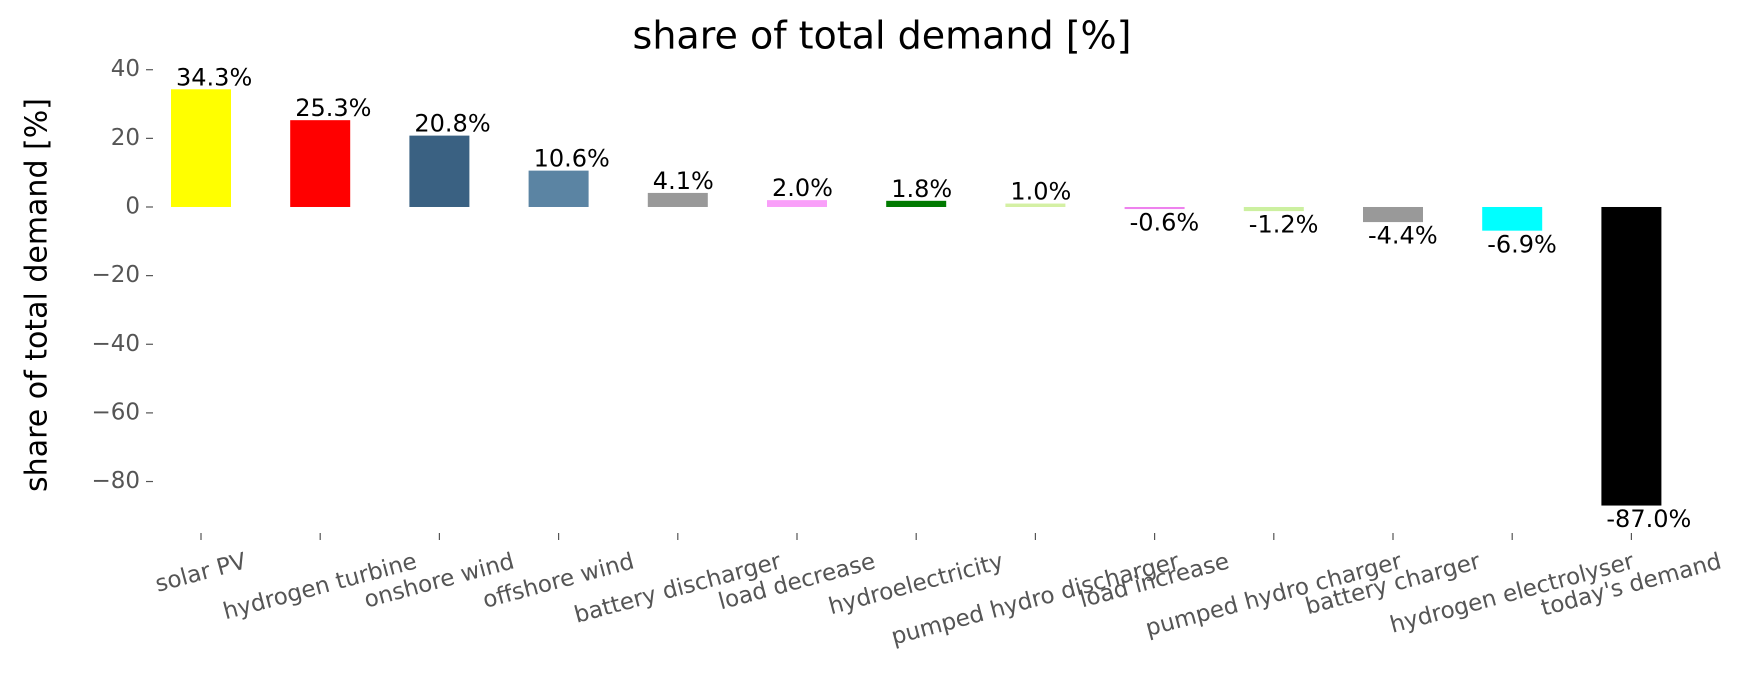  Describe the element at coordinates (683, 181) in the screenshot. I see `value-label: 4.1%` at that location.